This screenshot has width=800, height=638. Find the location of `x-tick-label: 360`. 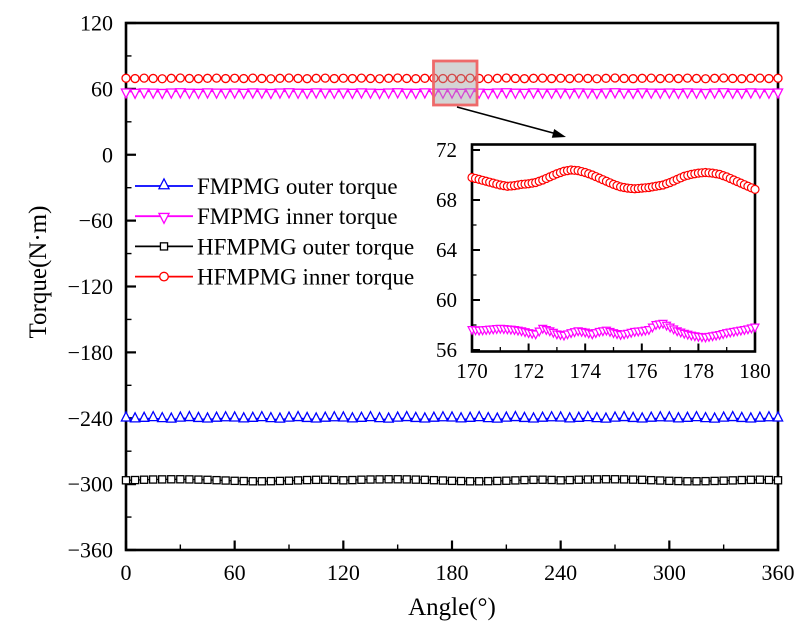

x-tick-label: 360 is located at coordinates (778, 572).